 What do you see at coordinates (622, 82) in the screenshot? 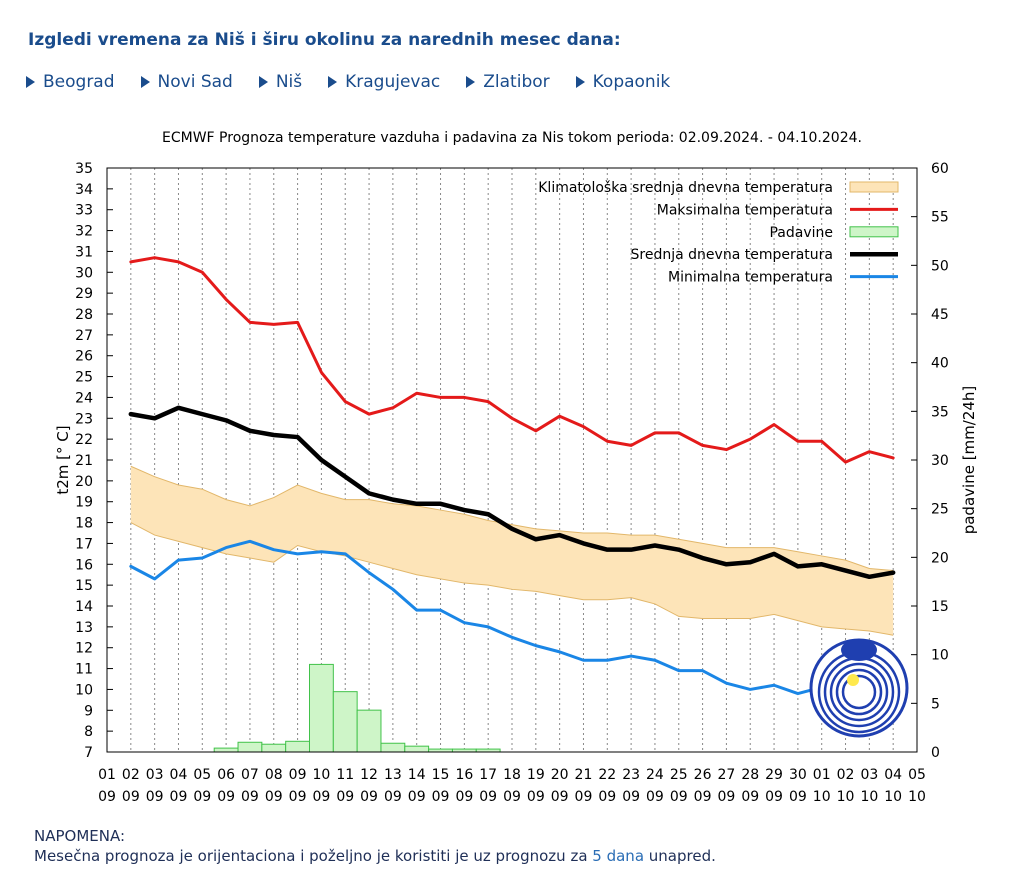
I see `city-link-kopaonik: Kopaonik` at bounding box center [622, 82].